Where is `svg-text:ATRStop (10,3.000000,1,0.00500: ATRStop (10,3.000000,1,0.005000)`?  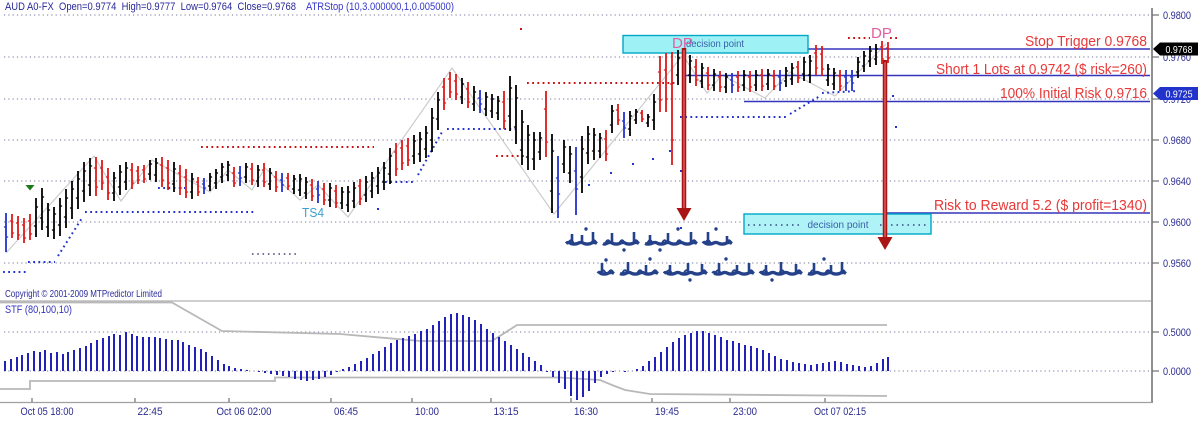 svg-text:ATRStop (10,3.000000,1,0.00500: ATRStop (10,3.000000,1,0.005000) is located at coordinates (380, 7).